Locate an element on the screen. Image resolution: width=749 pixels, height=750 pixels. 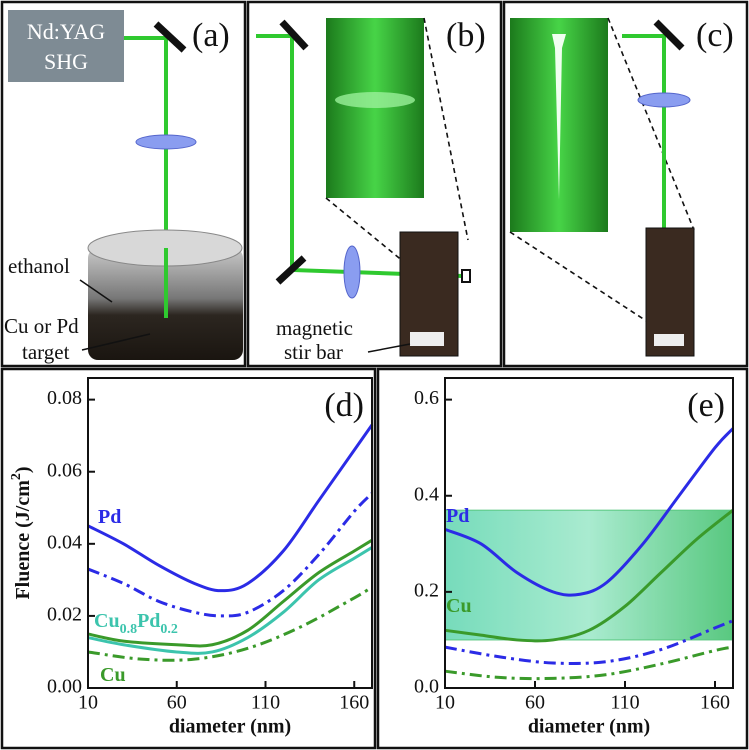
y-tick-label: 0.00 is located at coordinates (64, 687).